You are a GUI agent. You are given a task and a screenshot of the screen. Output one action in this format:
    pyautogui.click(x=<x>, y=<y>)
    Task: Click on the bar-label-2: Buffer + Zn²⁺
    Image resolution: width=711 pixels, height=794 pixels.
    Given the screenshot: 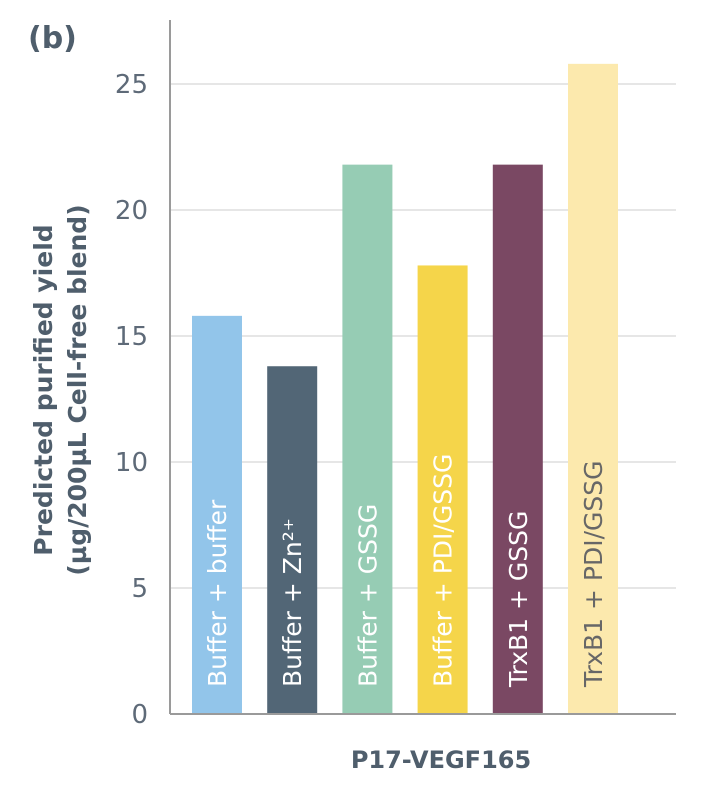 What is the action you would take?
    pyautogui.click(x=292, y=602)
    